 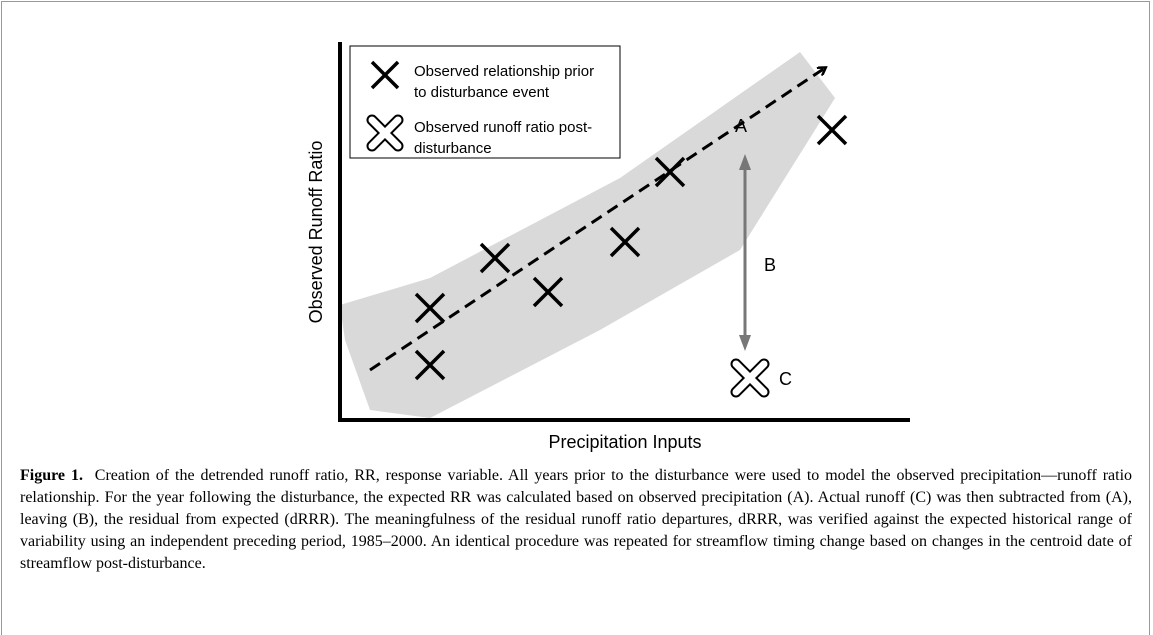 I want to click on label-b: B, so click(x=770, y=265).